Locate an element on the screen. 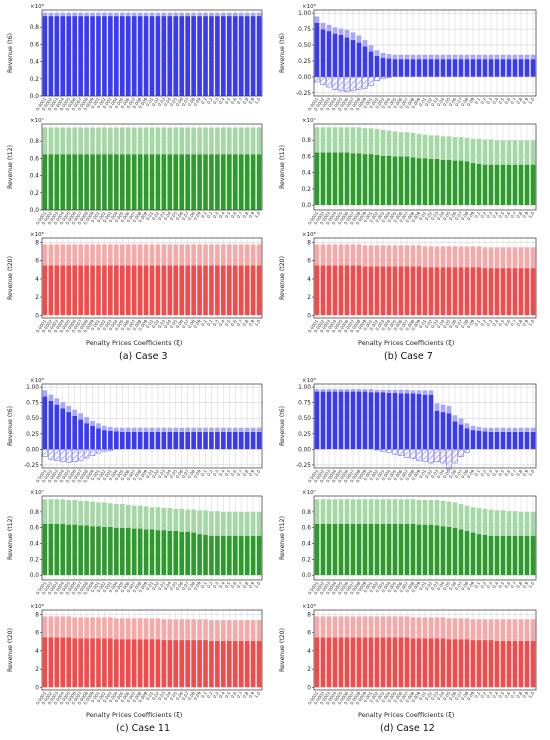 This screenshot has width=550, height=740. axes-frame is located at coordinates (152, 538).